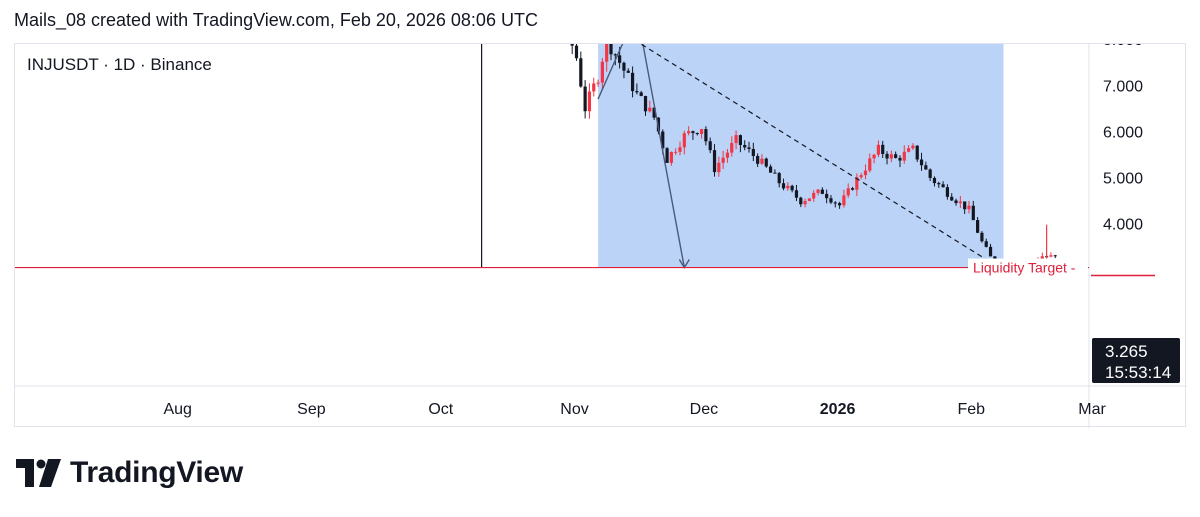  What do you see at coordinates (38, 473) in the screenshot?
I see `tradingview-logo-icon` at bounding box center [38, 473].